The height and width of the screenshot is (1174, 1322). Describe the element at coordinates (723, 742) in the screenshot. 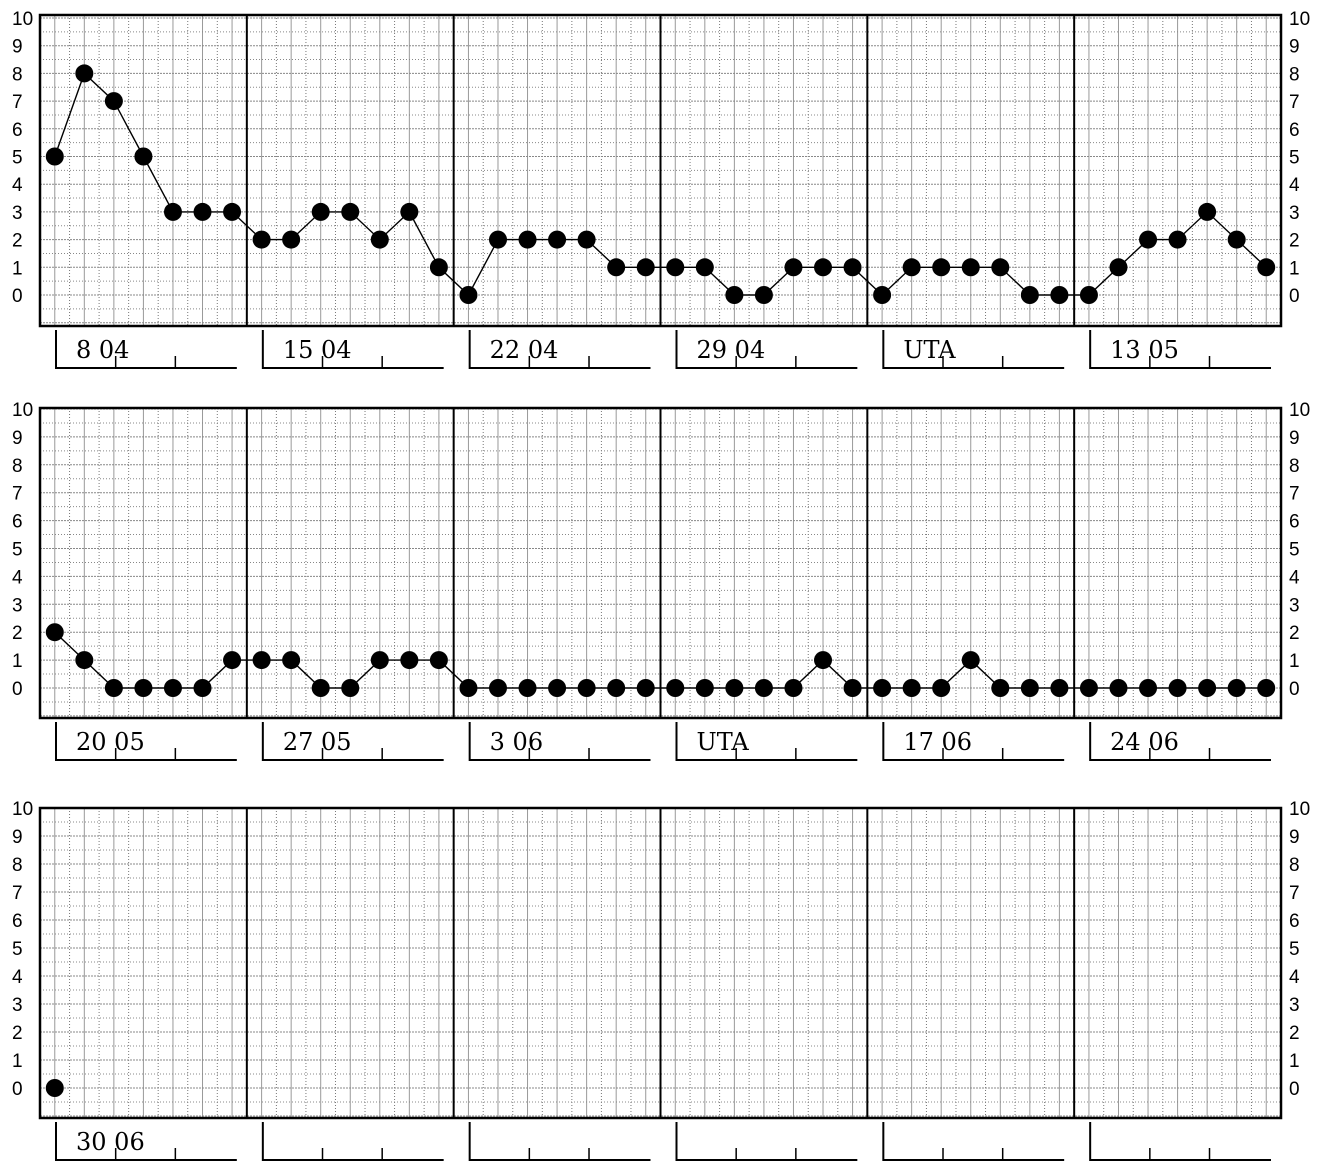

I see `week-label: UTA` at that location.